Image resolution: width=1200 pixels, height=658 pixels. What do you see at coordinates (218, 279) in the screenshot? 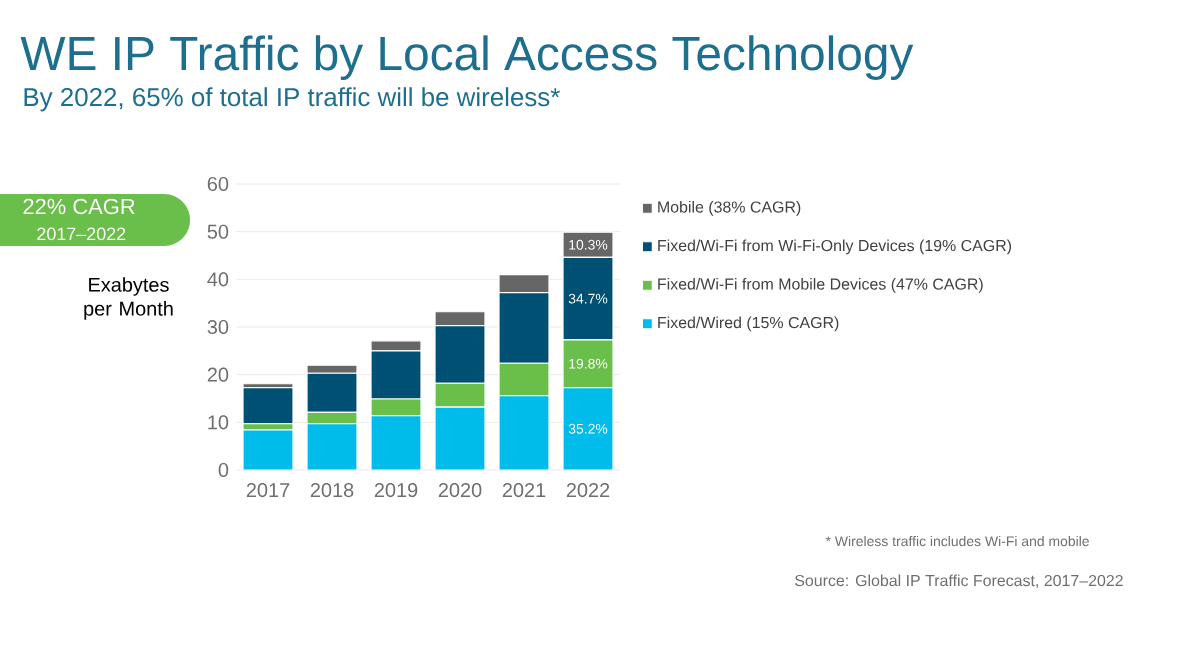
I see `y-tick-label: 40` at bounding box center [218, 279].